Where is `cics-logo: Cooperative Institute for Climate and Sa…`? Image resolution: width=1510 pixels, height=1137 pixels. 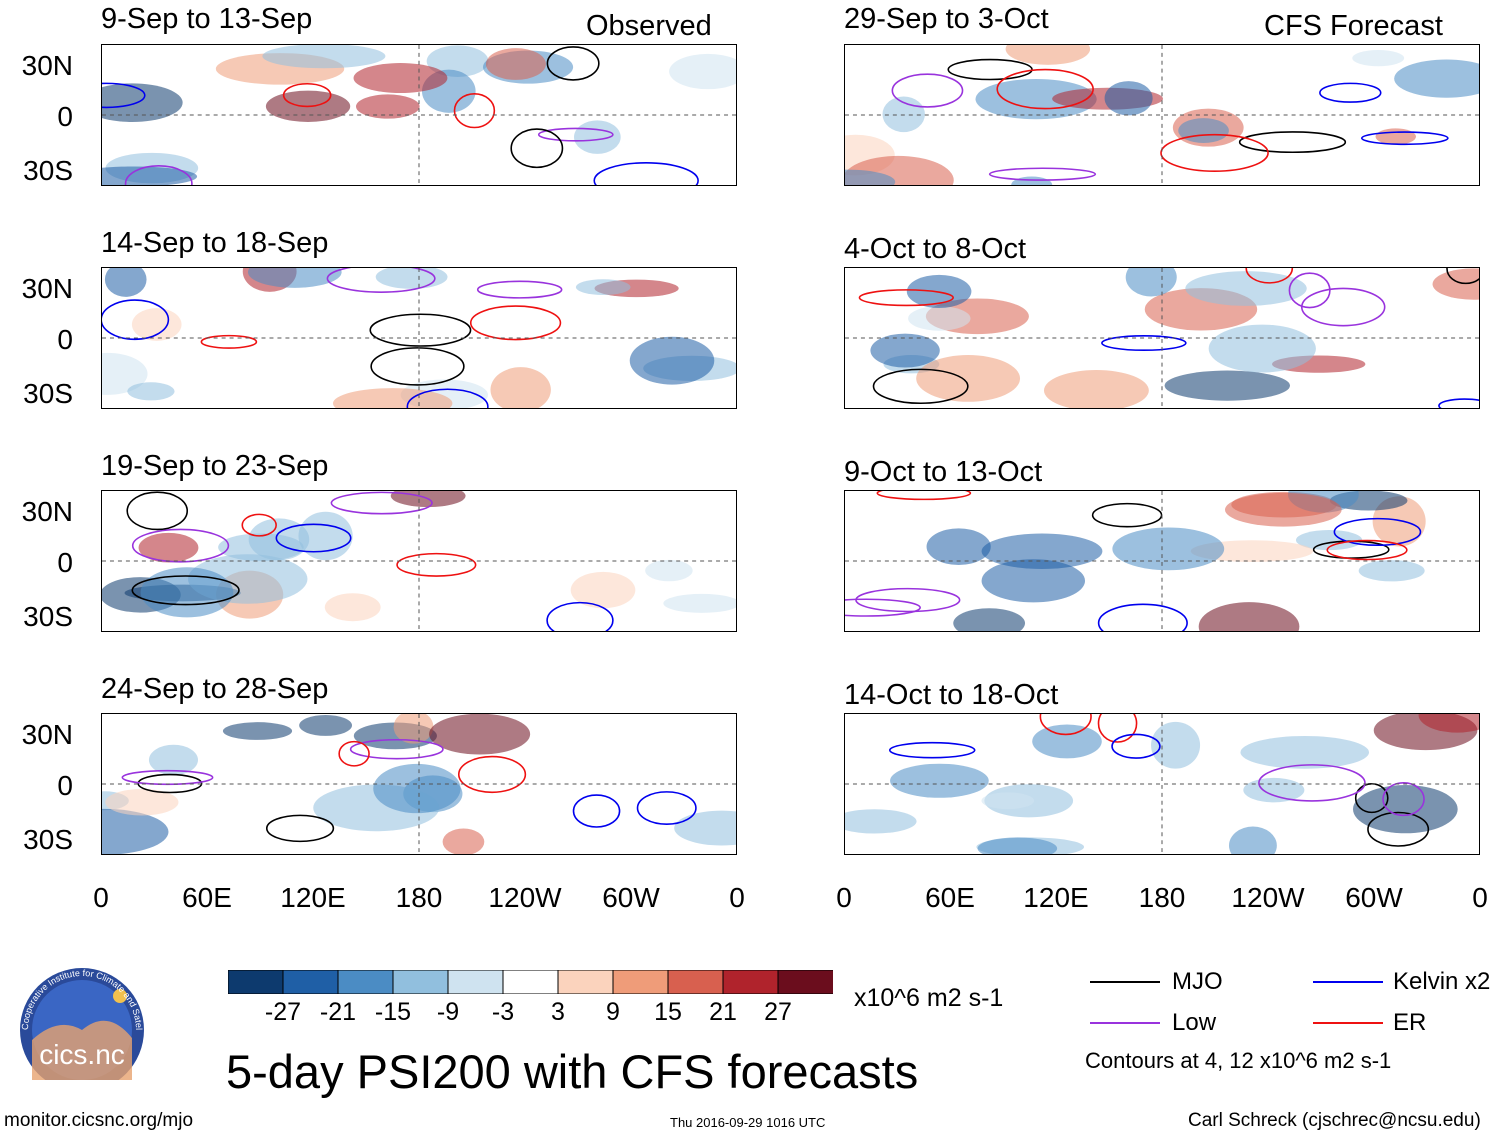 cics-logo: Cooperative Institute for Climate and Sa… is located at coordinates (80, 1026).